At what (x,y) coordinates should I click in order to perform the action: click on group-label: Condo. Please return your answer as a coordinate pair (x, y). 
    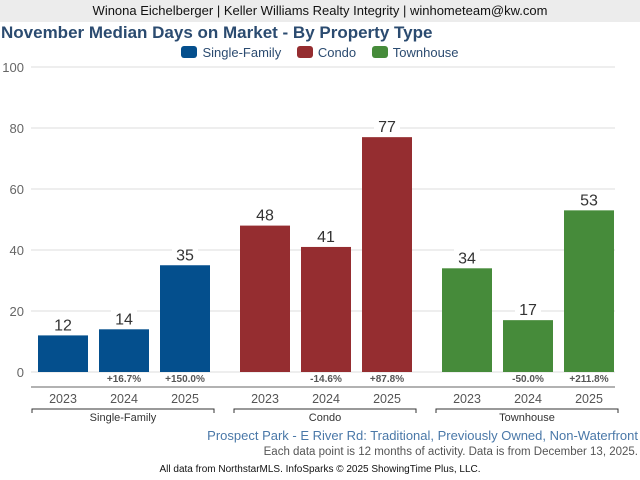
    Looking at the image, I should click on (325, 418).